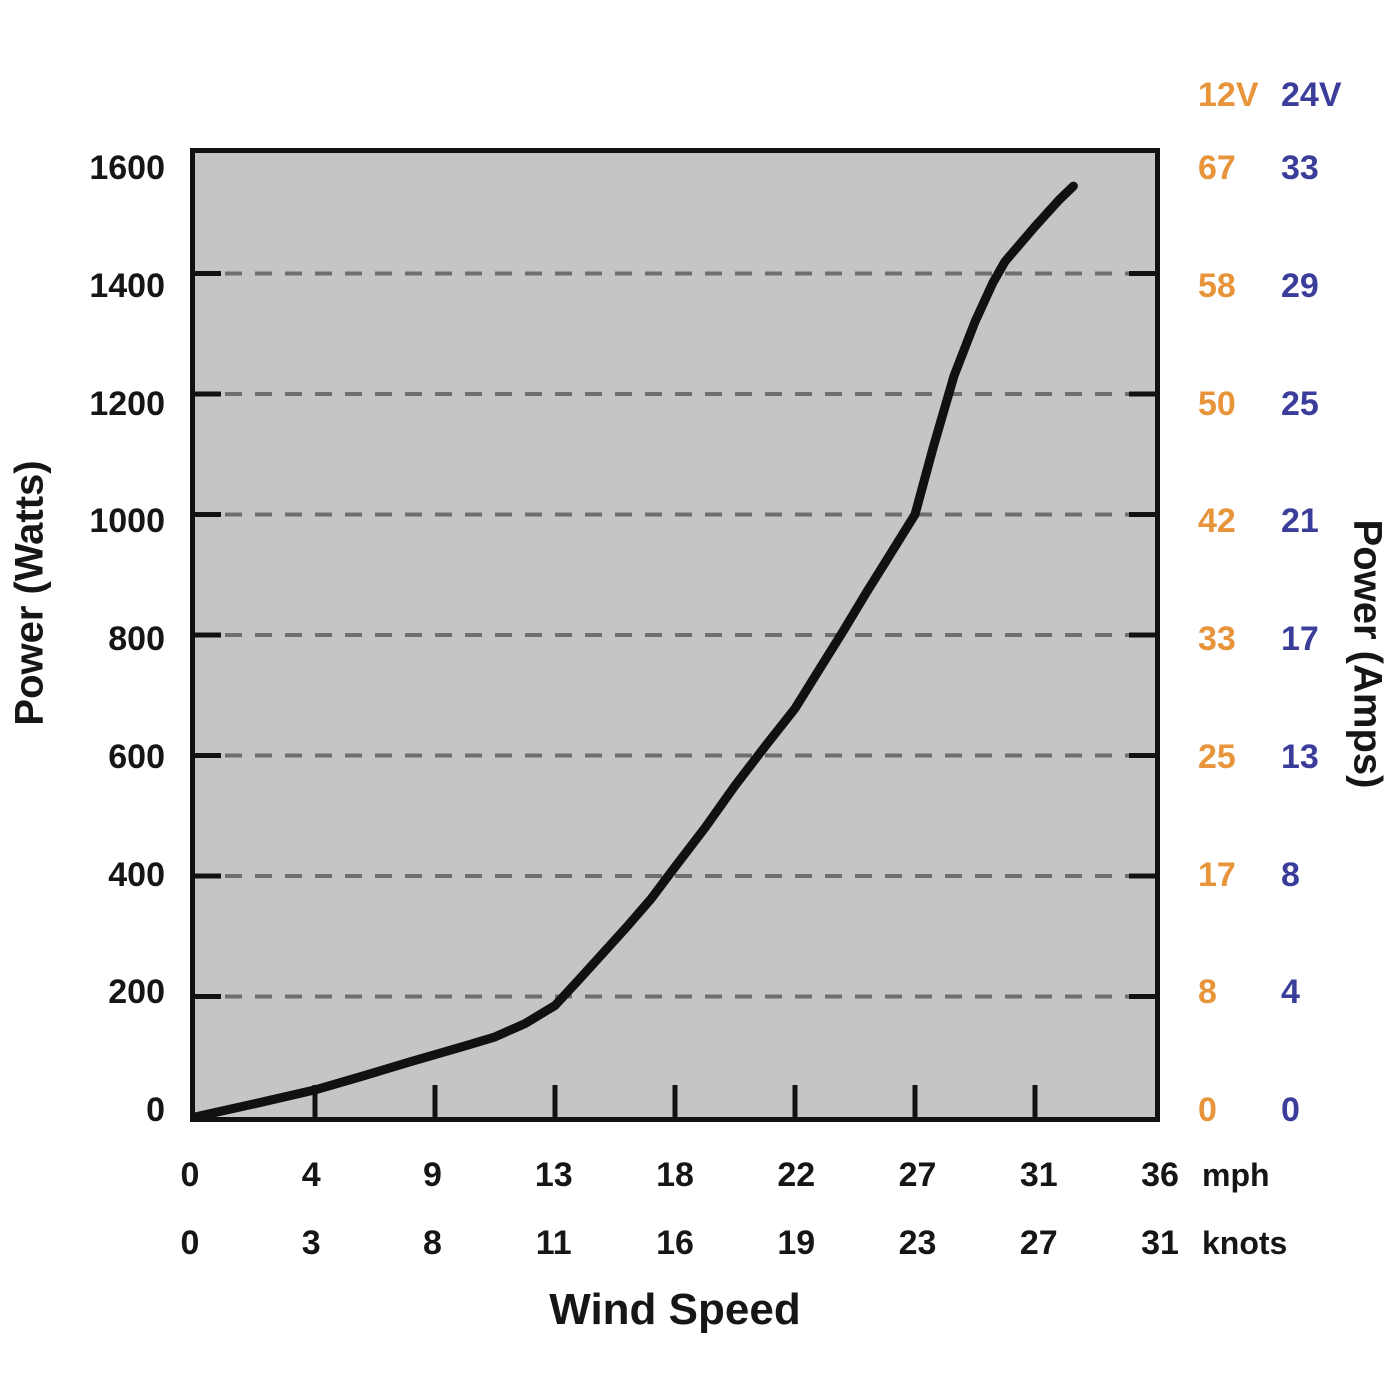 Image resolution: width=1400 pixels, height=1400 pixels. I want to click on amps-24v-value: 8, so click(1290, 874).